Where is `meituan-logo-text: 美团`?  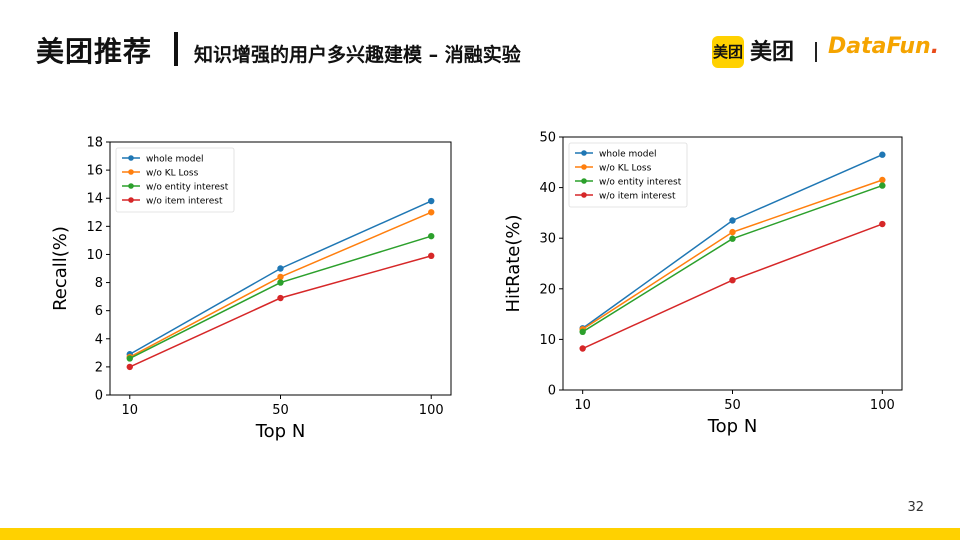
meituan-logo-text: 美团 is located at coordinates (772, 52).